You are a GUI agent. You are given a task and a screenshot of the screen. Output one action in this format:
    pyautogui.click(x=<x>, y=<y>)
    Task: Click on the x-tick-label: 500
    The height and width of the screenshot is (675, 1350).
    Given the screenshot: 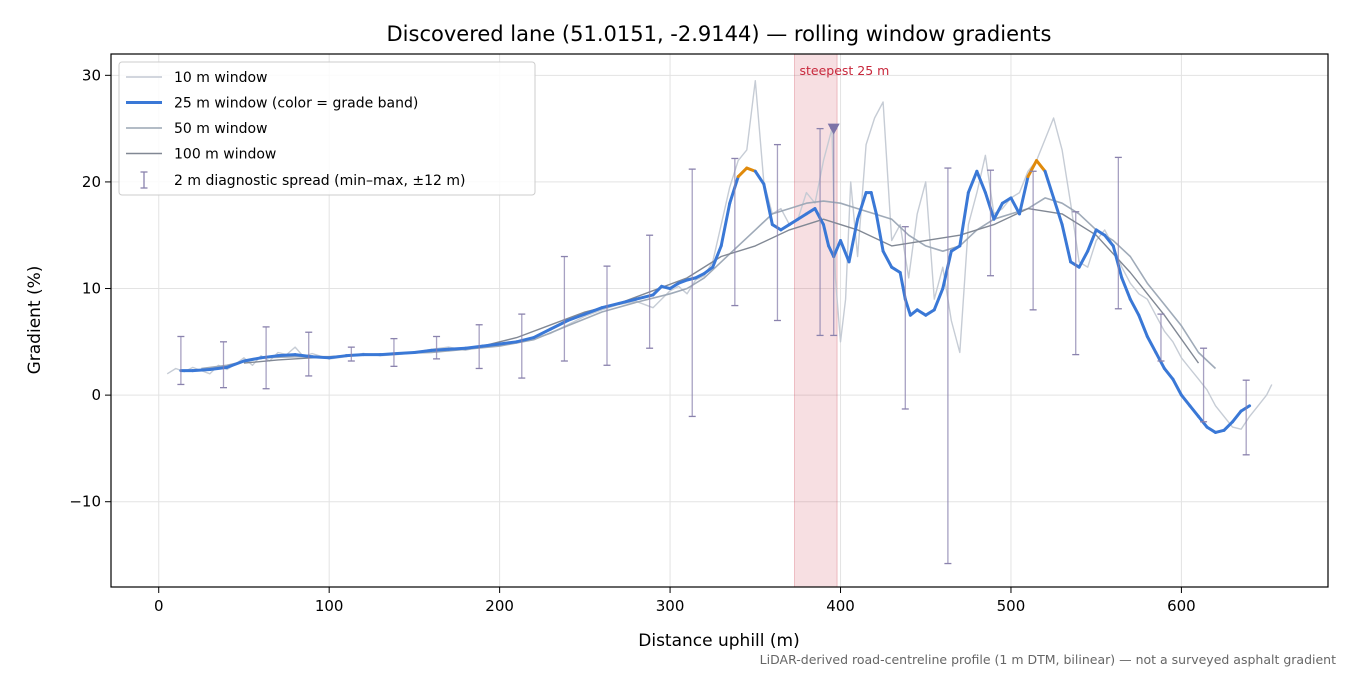 What is the action you would take?
    pyautogui.click(x=1011, y=606)
    